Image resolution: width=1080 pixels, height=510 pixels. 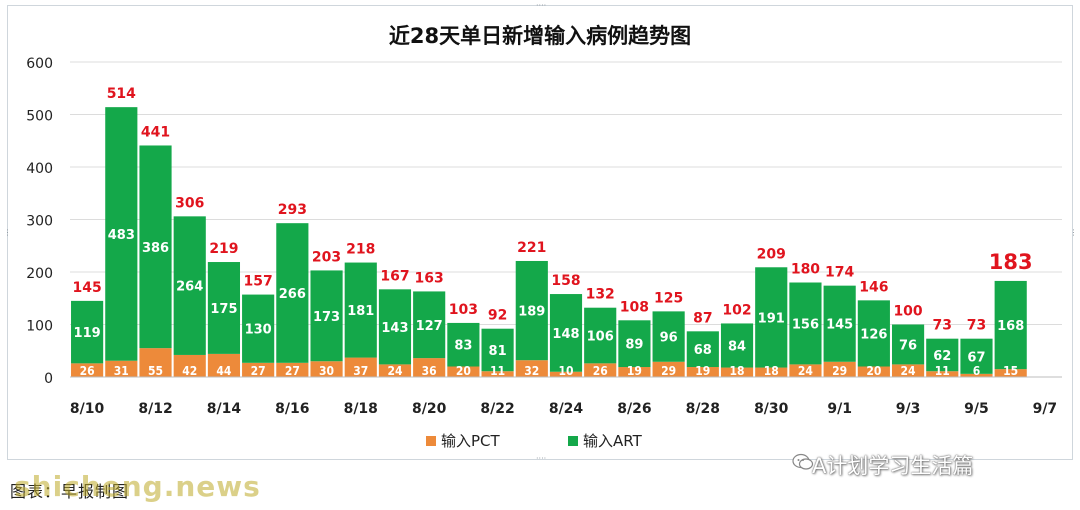 I want to click on bar-pct-label: 27, so click(x=292, y=371).